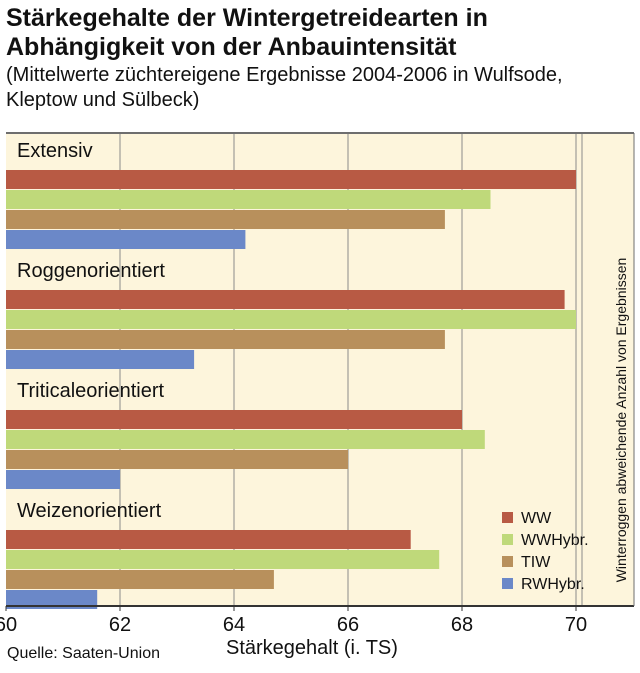  I want to click on legend-label: TIW, so click(536, 562).